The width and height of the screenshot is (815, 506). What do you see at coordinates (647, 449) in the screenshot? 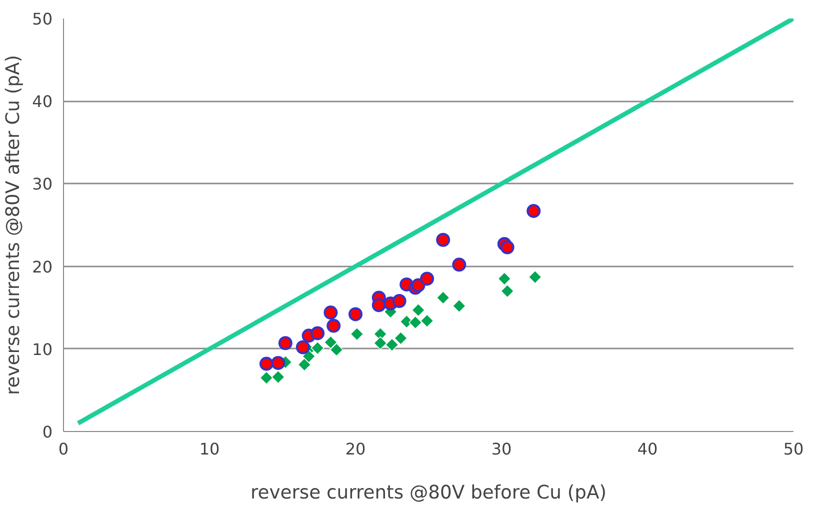
I see `x-tick-label: 40` at bounding box center [647, 449].